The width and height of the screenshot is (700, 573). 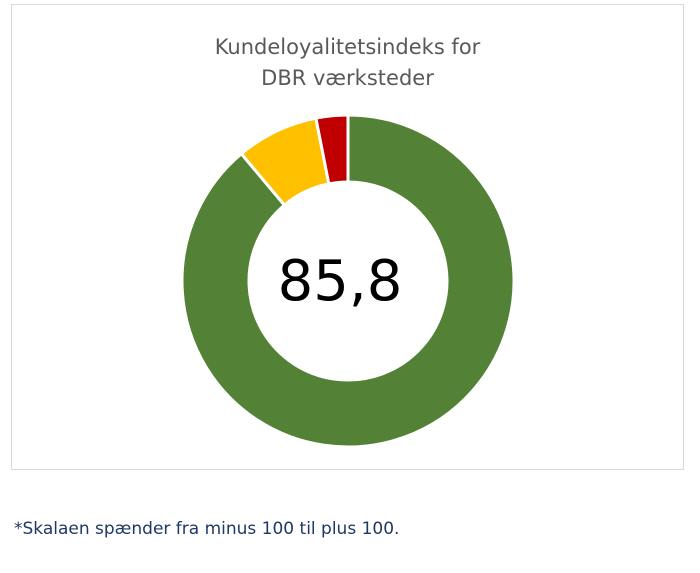 What do you see at coordinates (347, 63) in the screenshot?
I see `chart-title: Kundeloyalitetsindeks for DBR værksteder` at bounding box center [347, 63].